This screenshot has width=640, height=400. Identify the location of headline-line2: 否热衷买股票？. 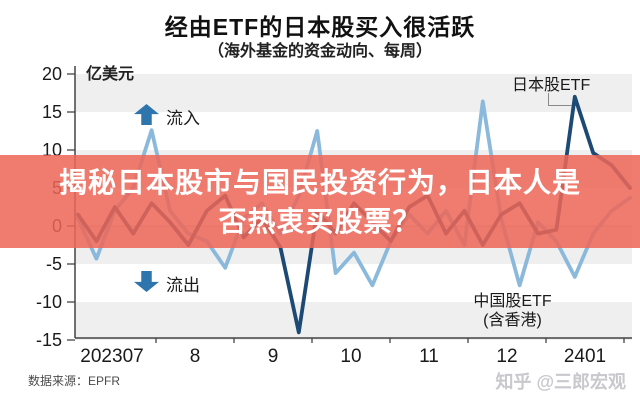
(320, 221).